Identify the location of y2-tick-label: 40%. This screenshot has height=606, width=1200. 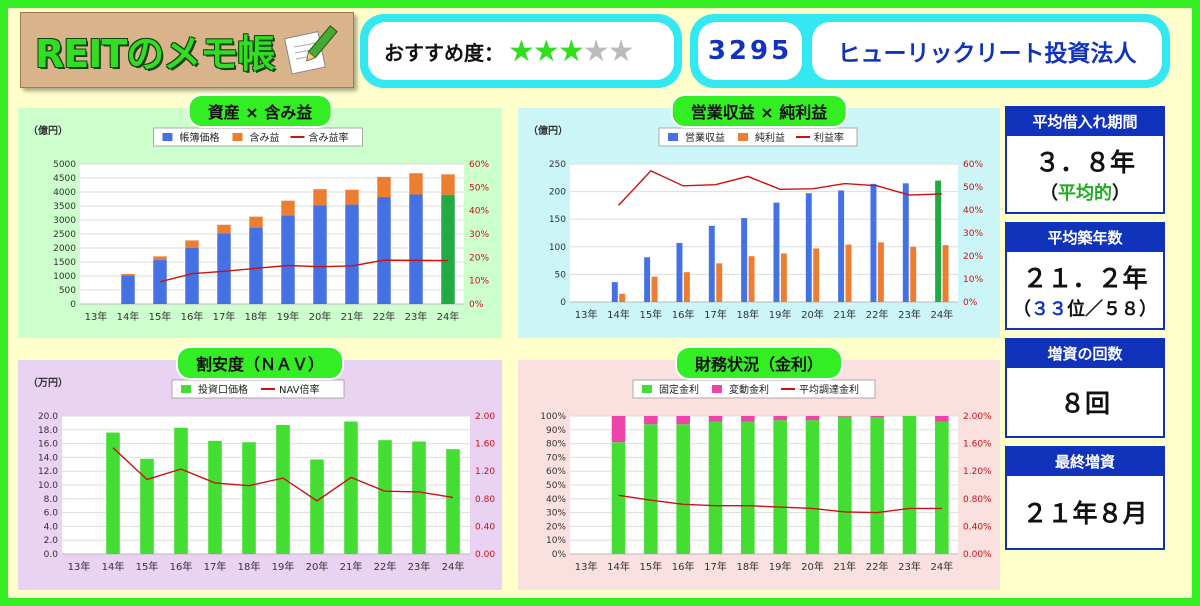
(479, 212).